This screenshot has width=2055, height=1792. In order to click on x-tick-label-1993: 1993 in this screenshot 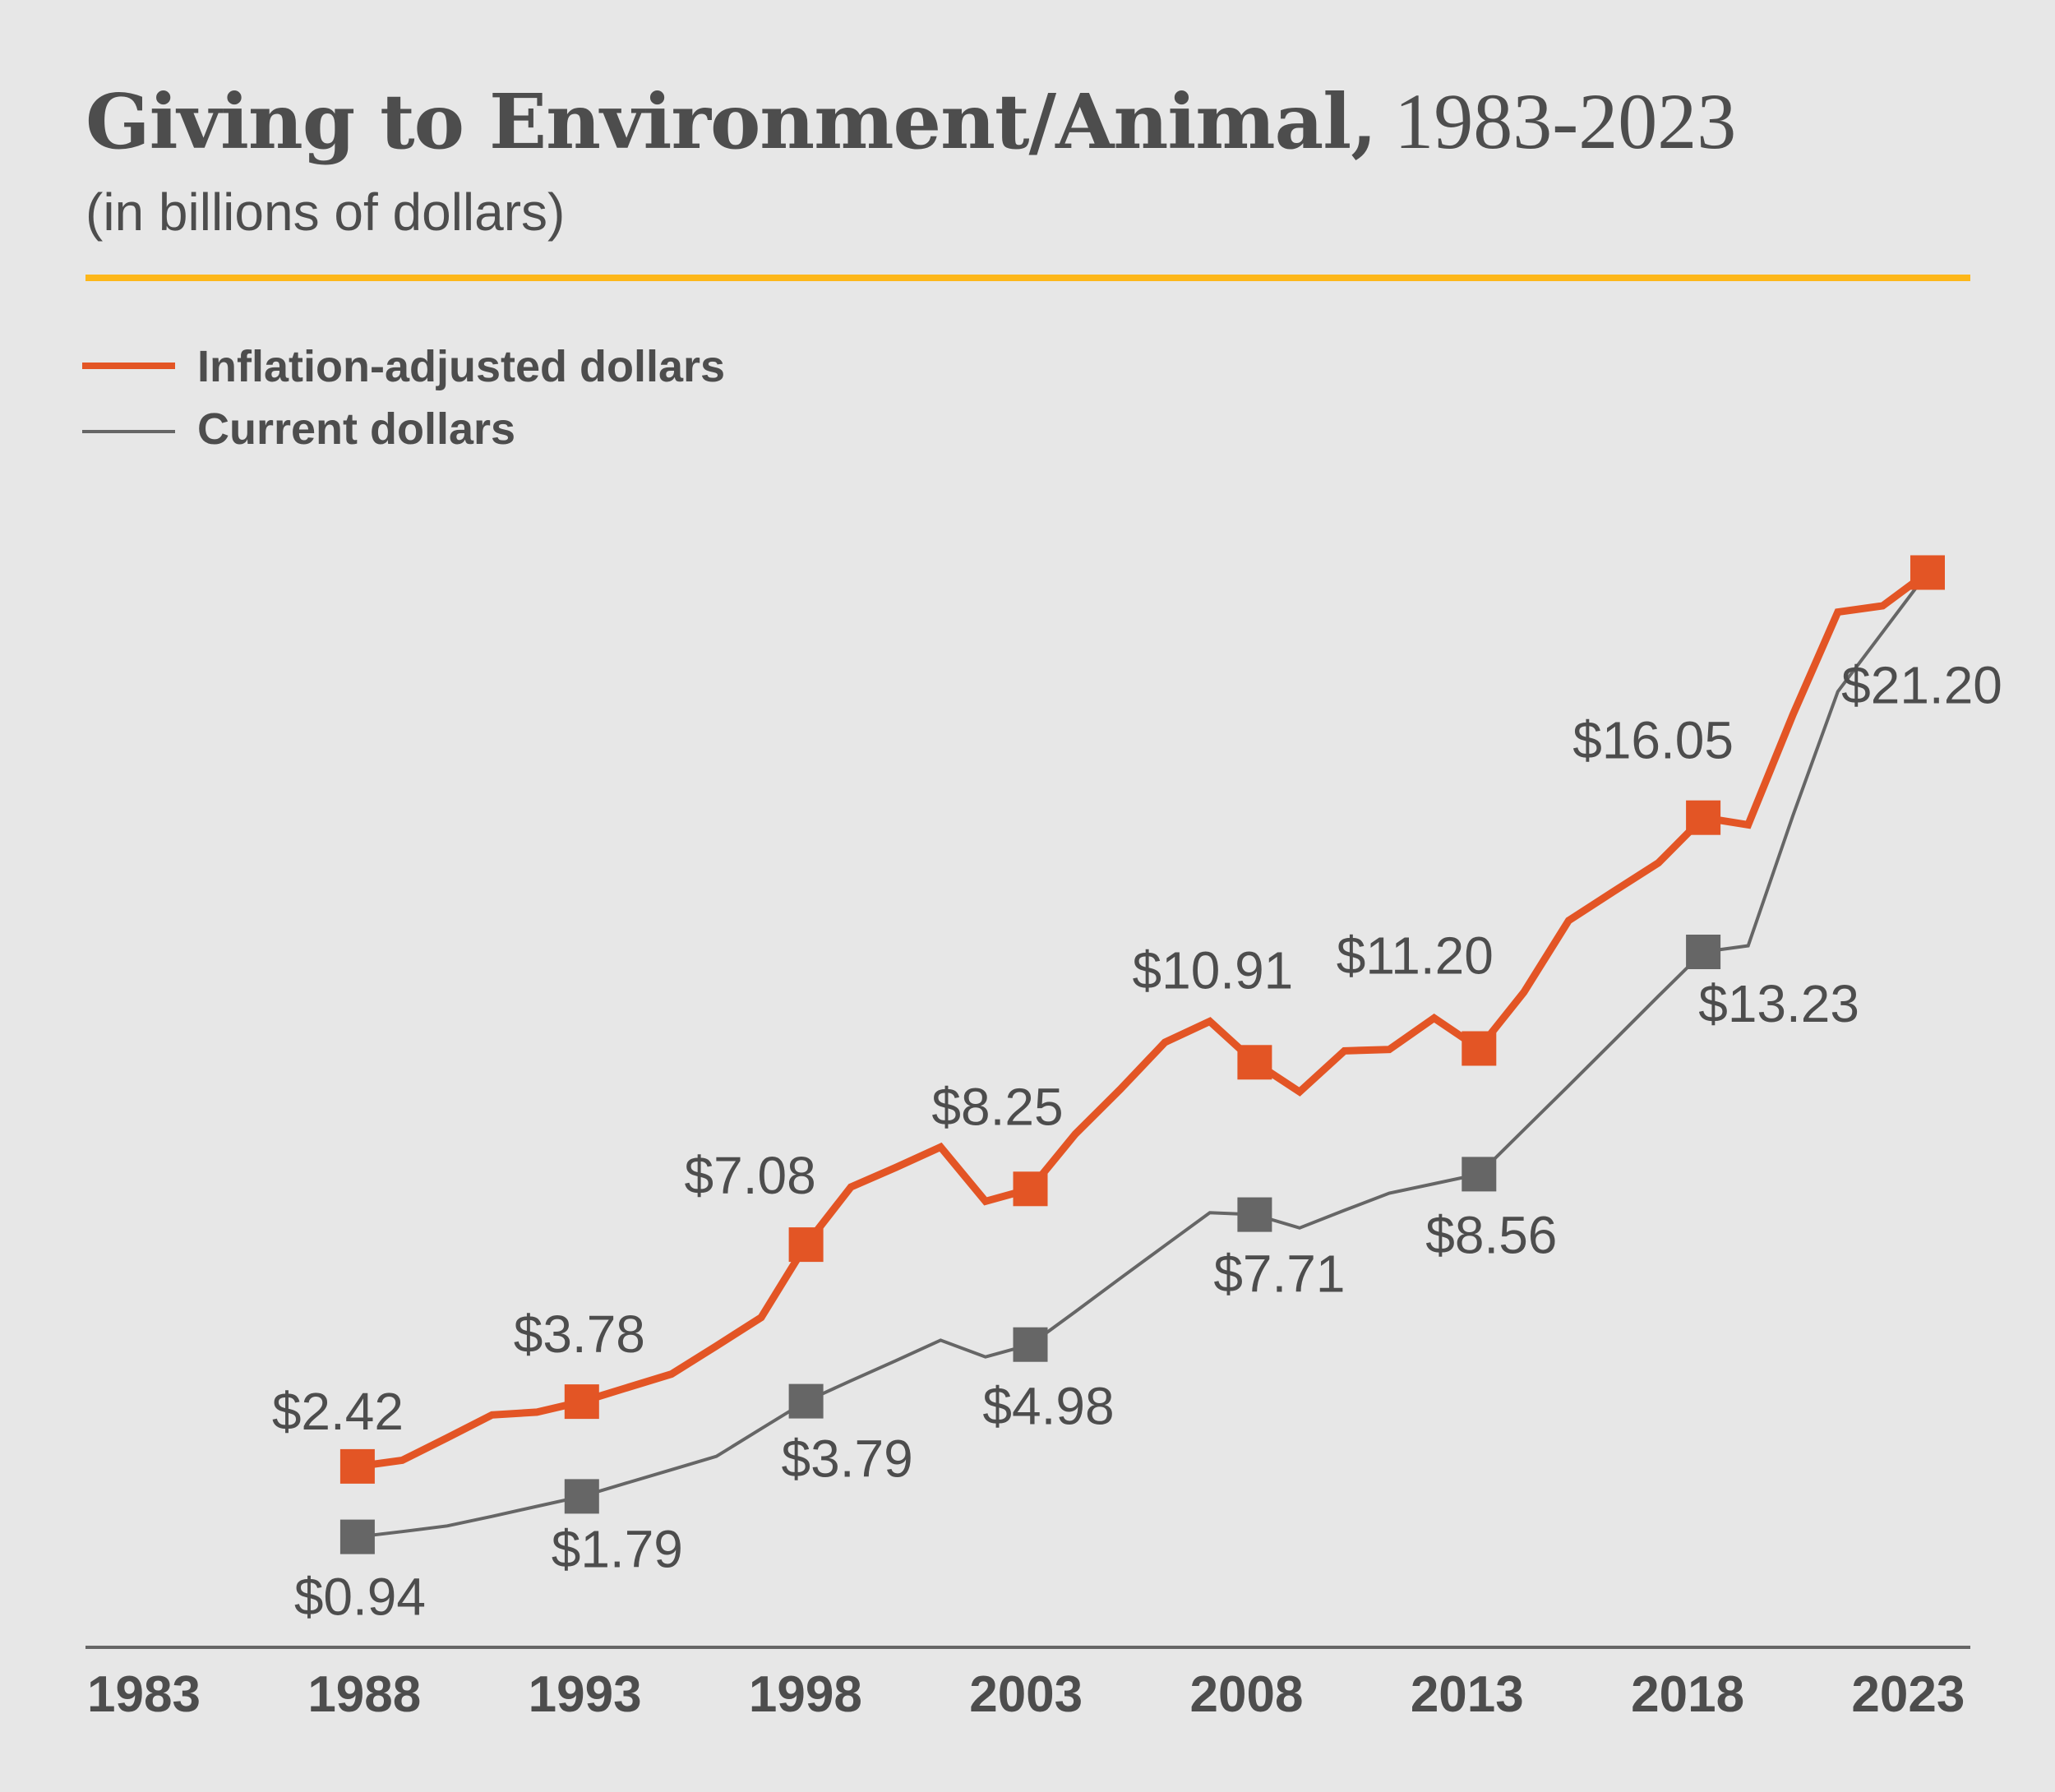, I will do `click(585, 1695)`.